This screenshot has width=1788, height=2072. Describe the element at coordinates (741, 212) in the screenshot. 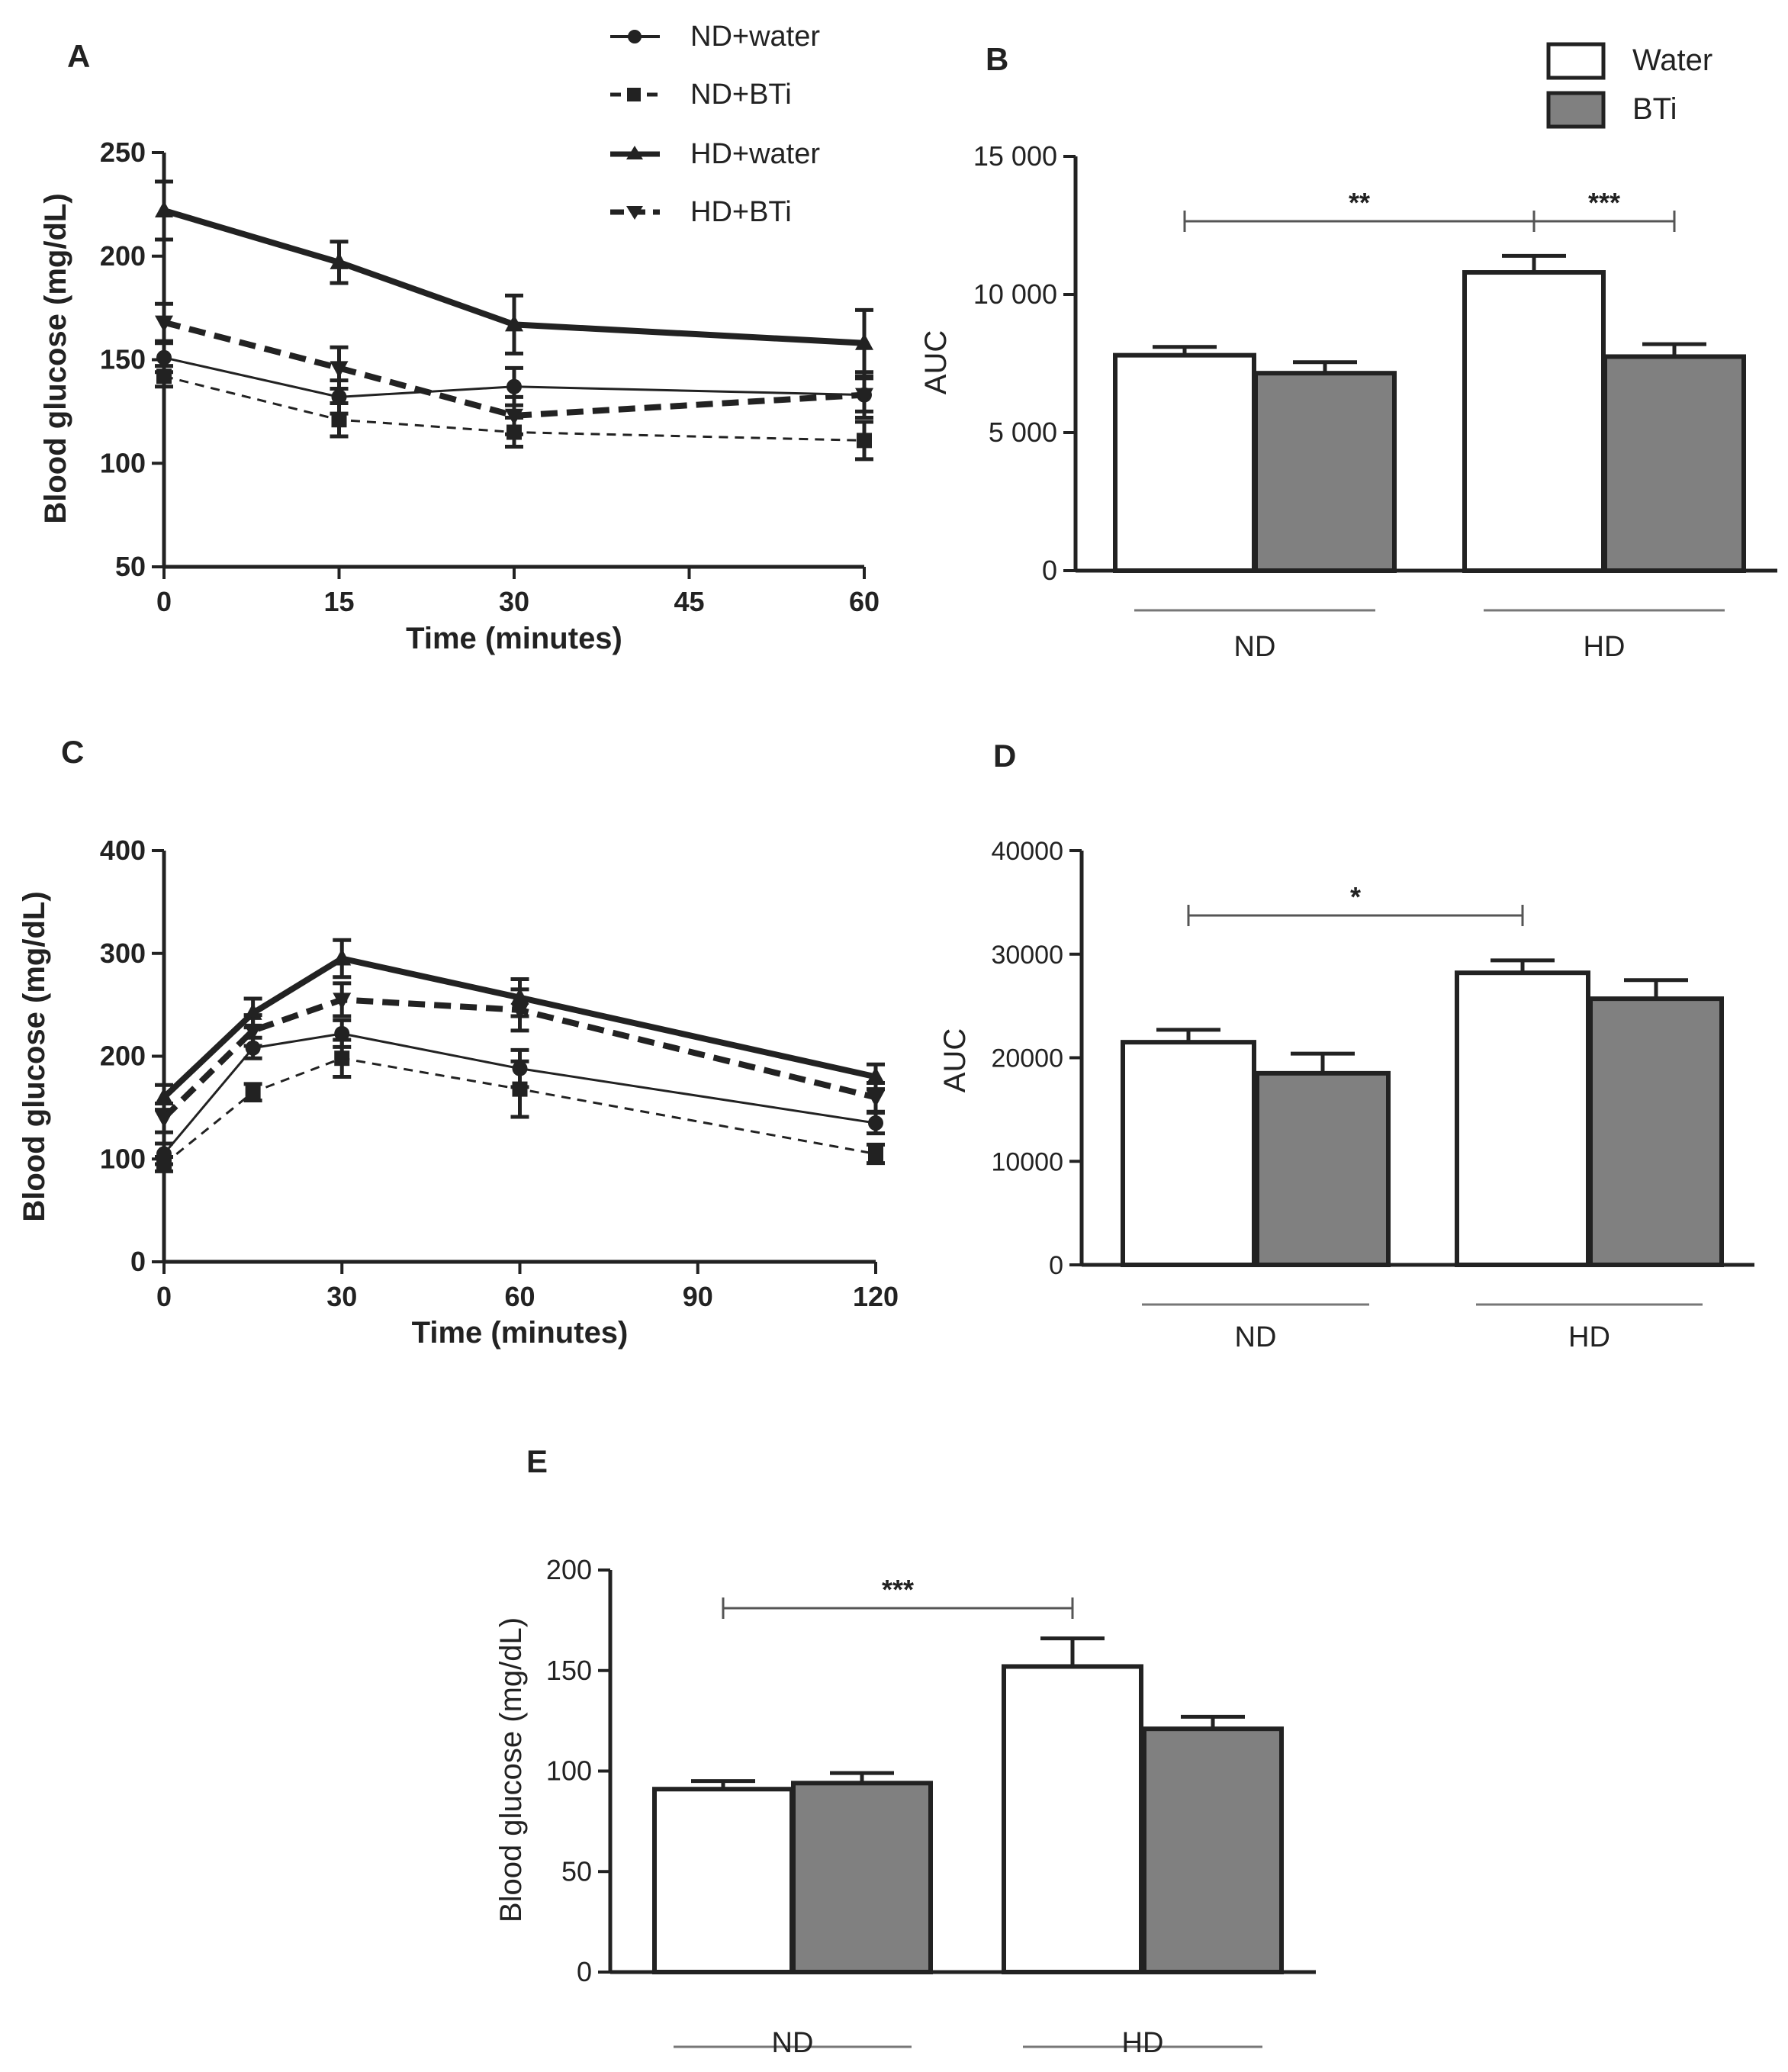

I see `legend-label: HD+BTi` at that location.